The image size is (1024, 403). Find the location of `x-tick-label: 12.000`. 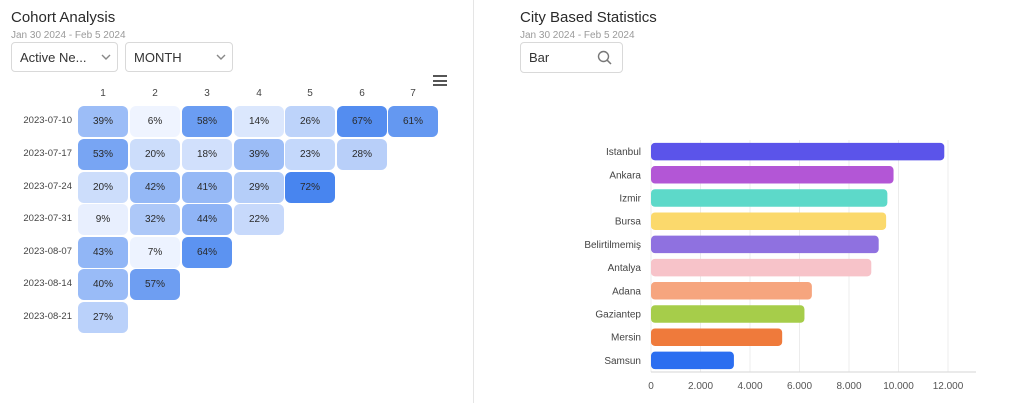

x-tick-label: 12.000 is located at coordinates (948, 386).